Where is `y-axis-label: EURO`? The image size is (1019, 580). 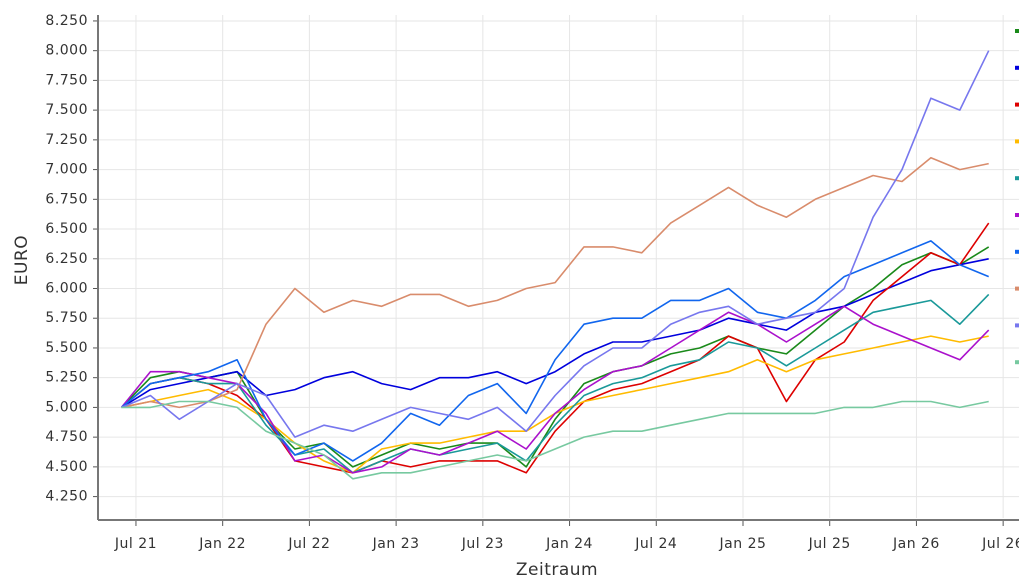 y-axis-label: EURO is located at coordinates (22, 260).